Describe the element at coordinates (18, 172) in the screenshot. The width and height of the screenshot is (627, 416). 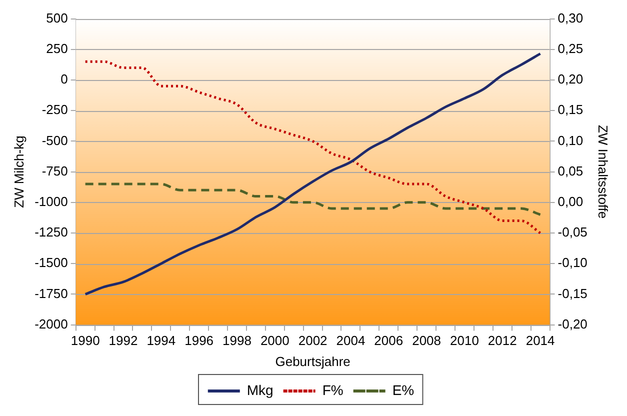
I see `y-axis-title: ZW Milch-kg` at that location.